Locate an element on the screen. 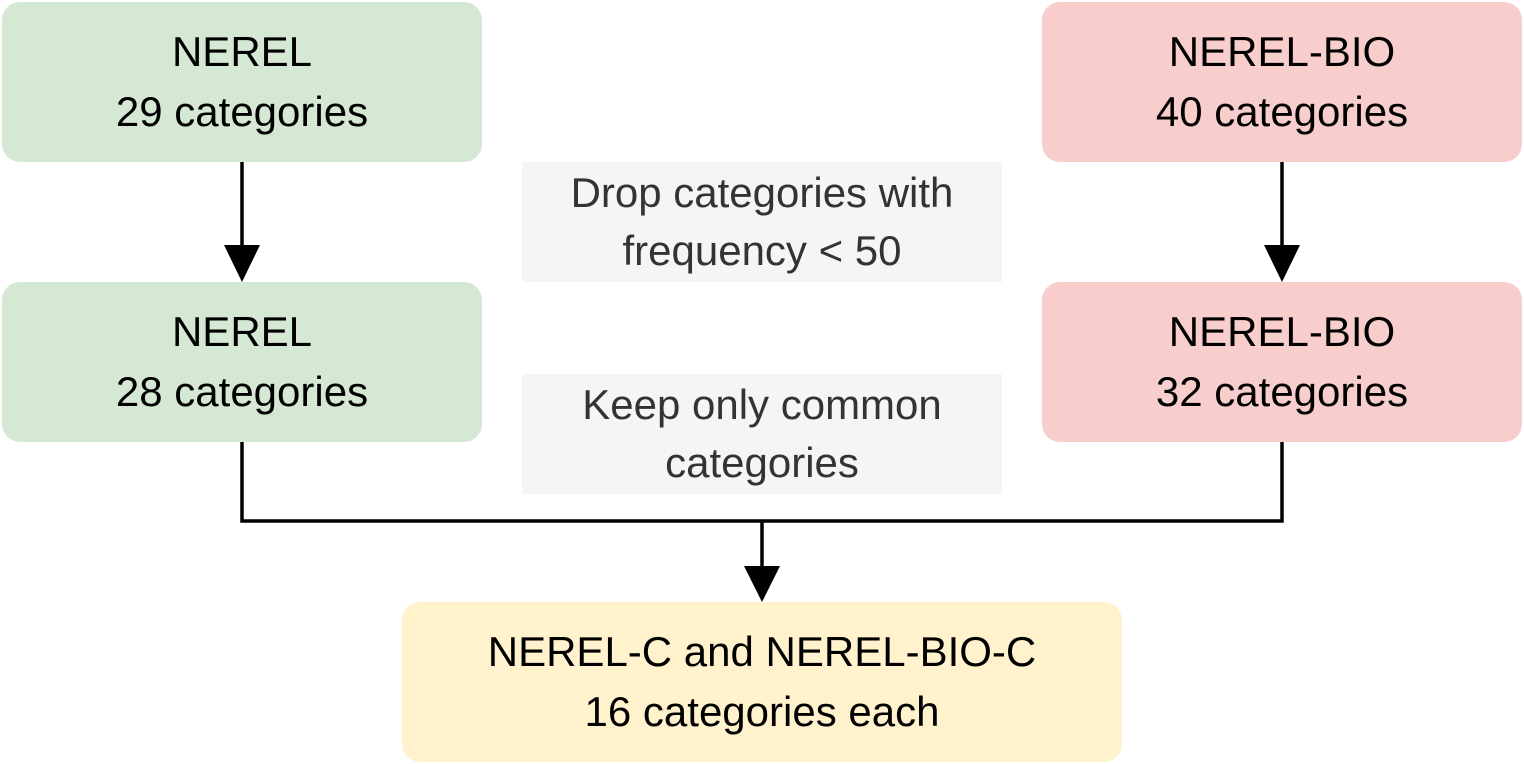 The image size is (1524, 764). node-nerel-29: NEREL 29 categories is located at coordinates (242, 82).